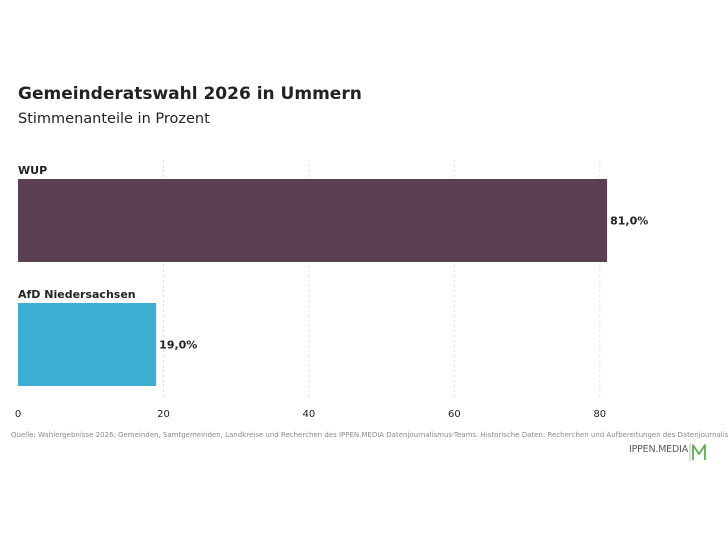 This screenshot has width=728, height=546. What do you see at coordinates (114, 119) in the screenshot?
I see `chart-subtitle: Stimmenanteile in Prozent` at bounding box center [114, 119].